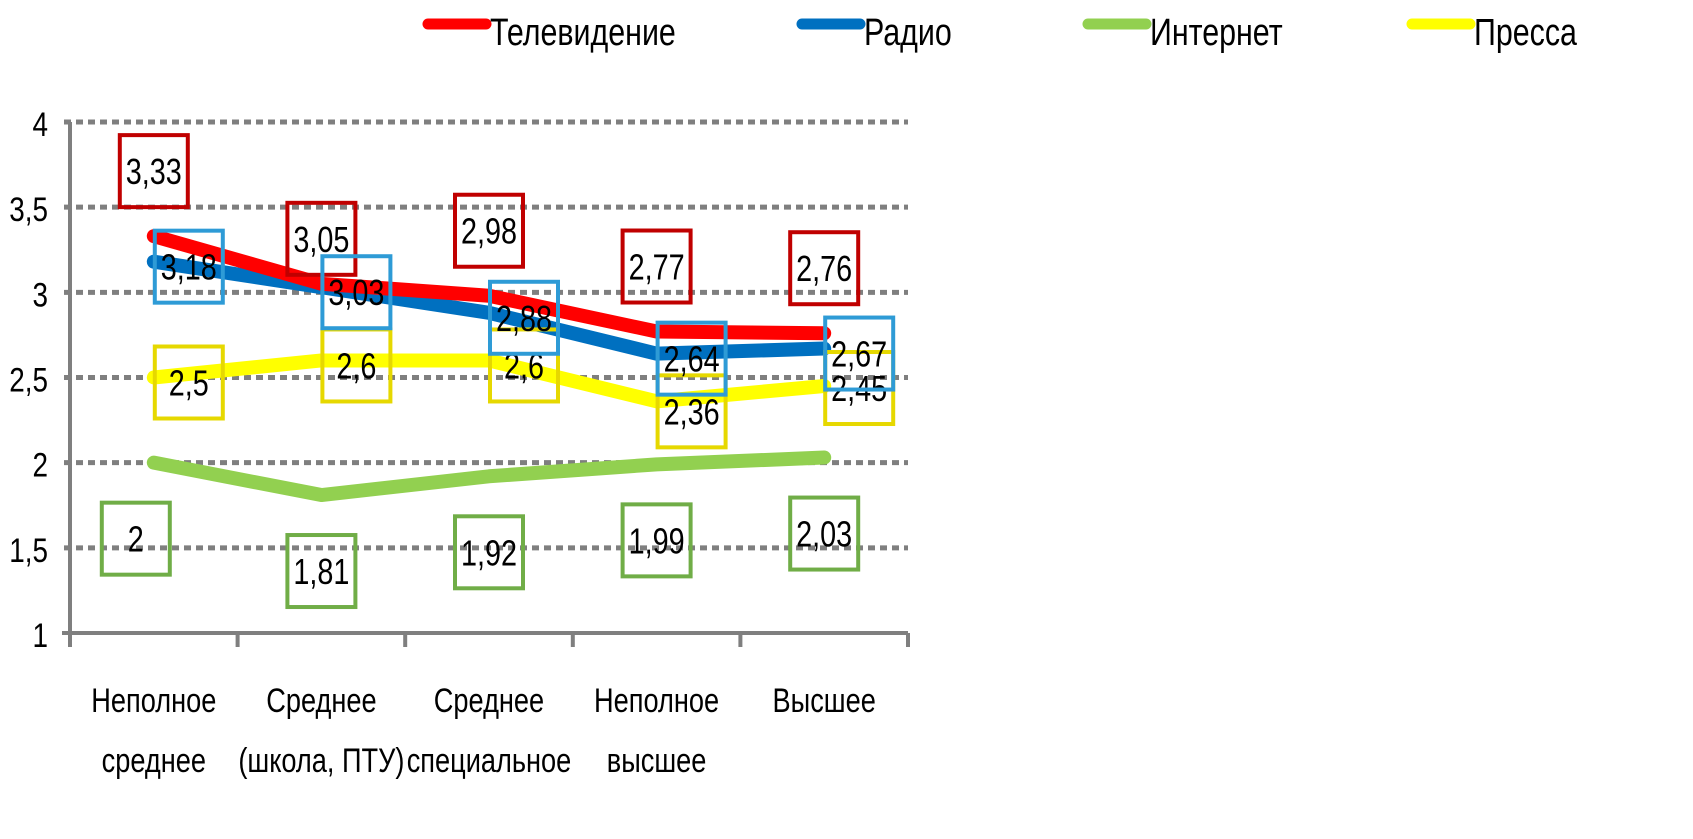 Image resolution: width=1693 pixels, height=839 pixels. Describe the element at coordinates (1526, 33) in the screenshot. I see `legend-label: Пресса` at that location.